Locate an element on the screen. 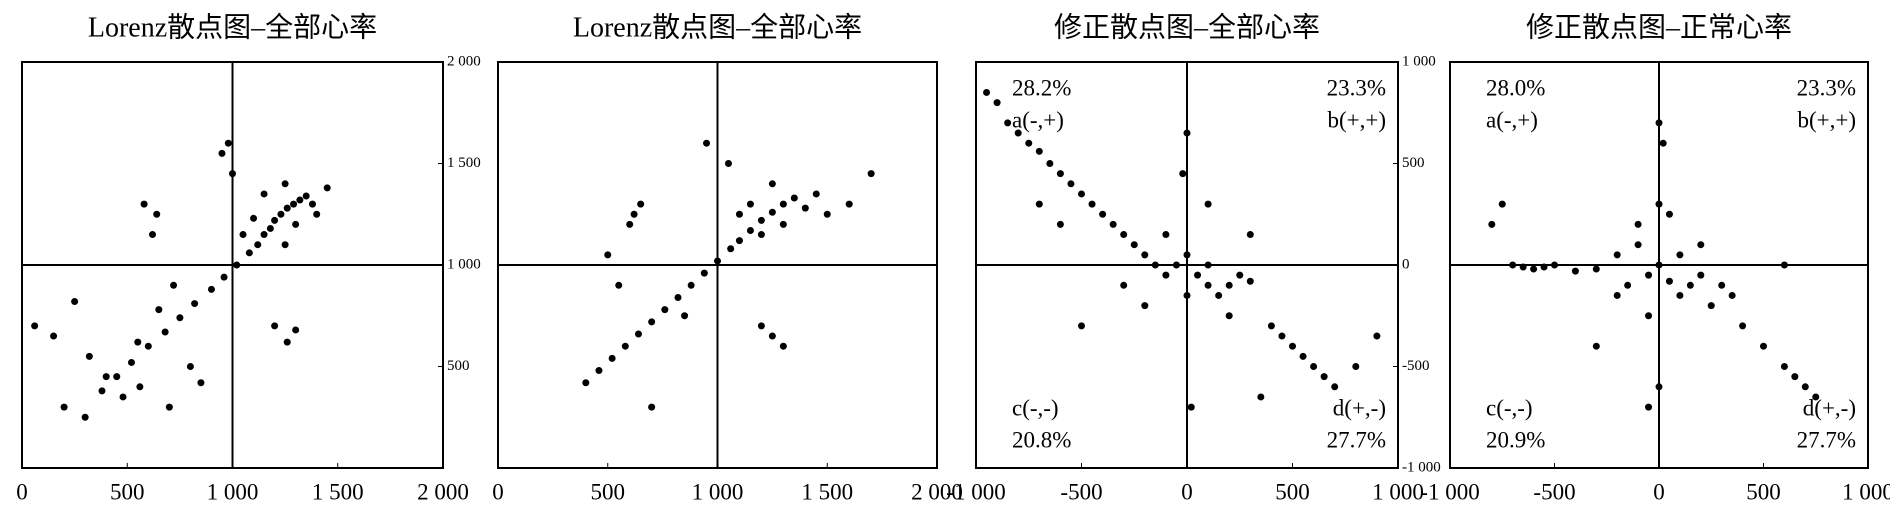 This screenshot has width=1890, height=517. quadrant-label: 20.8% is located at coordinates (1041, 439).